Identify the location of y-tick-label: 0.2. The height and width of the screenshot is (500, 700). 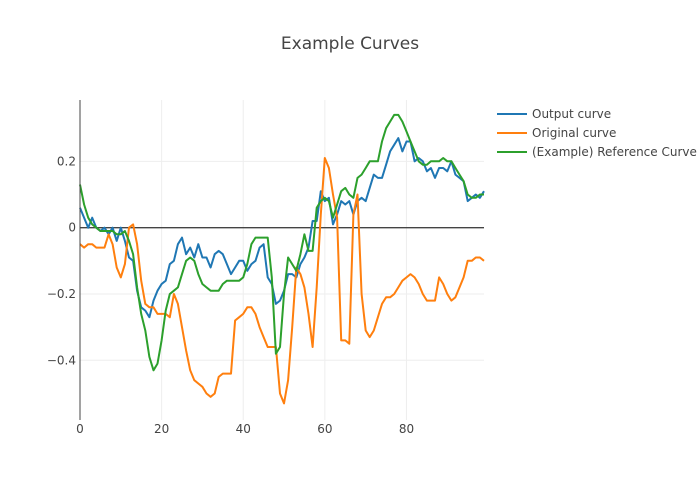
(66, 161).